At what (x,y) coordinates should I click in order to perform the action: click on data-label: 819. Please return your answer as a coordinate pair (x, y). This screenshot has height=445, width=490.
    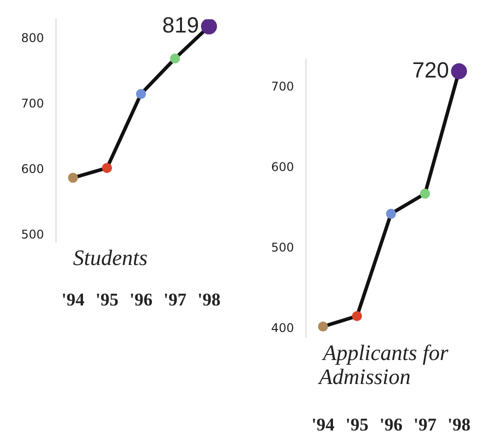
    Looking at the image, I should click on (180, 25).